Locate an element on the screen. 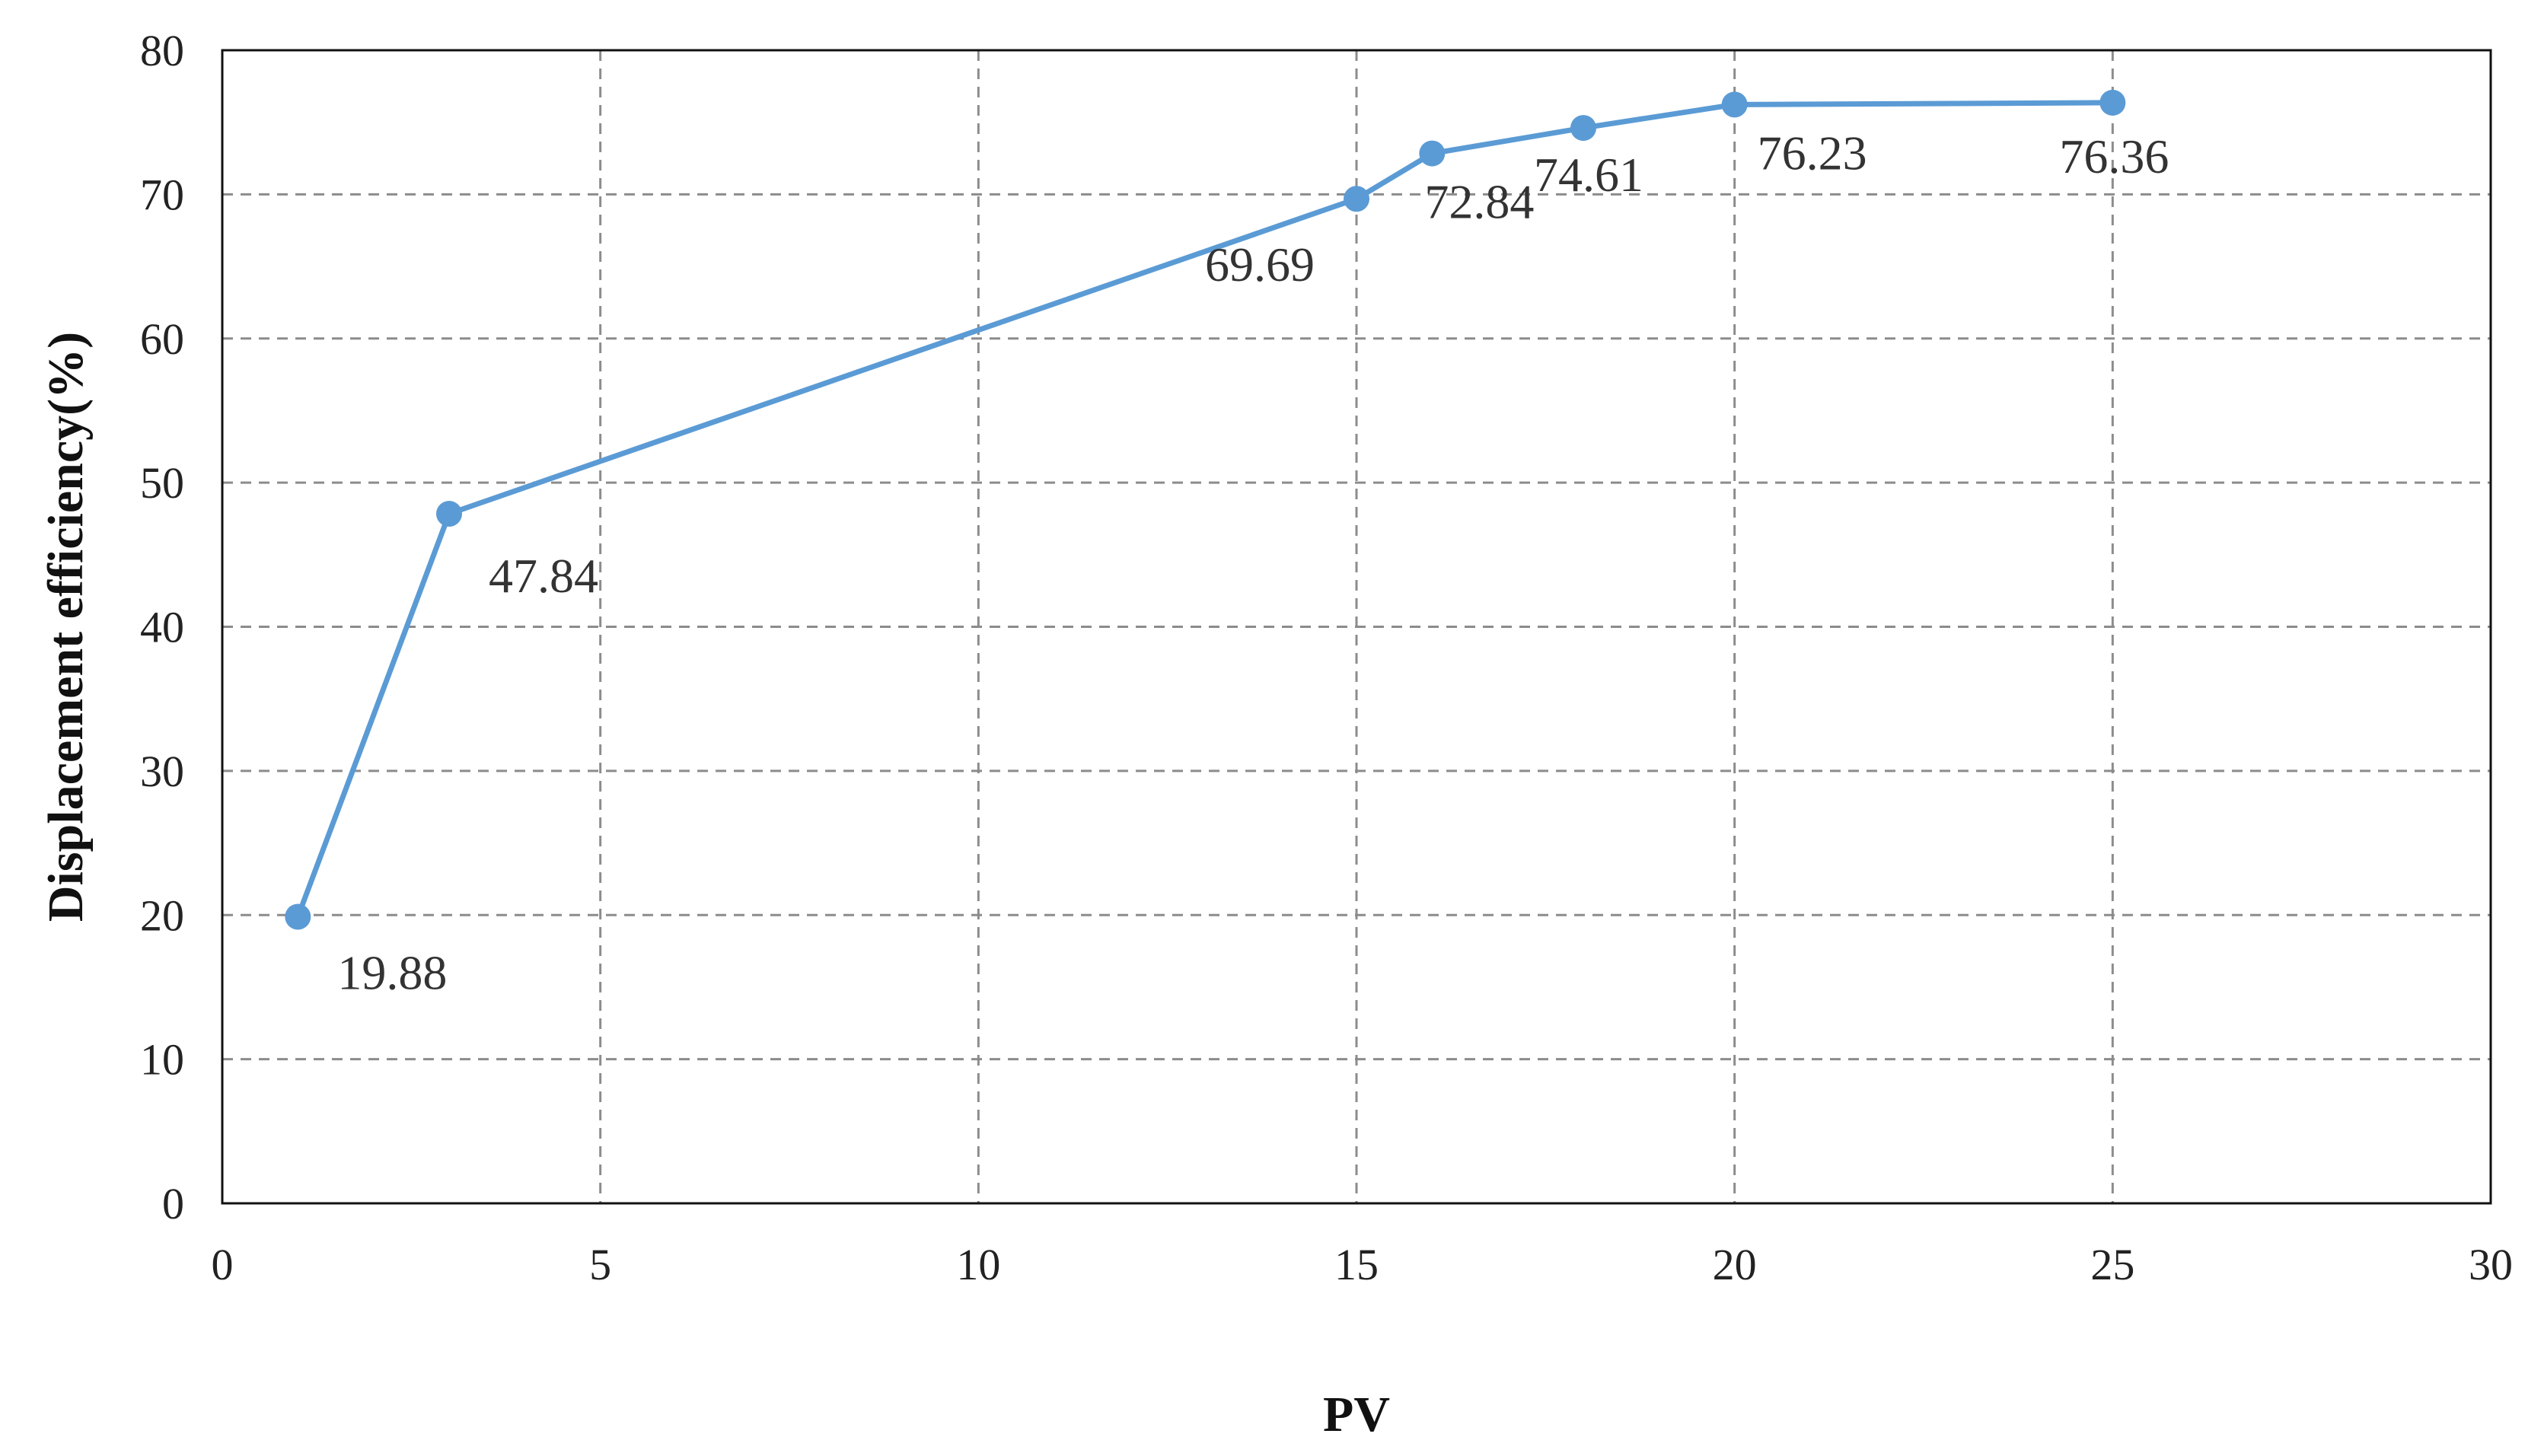  x-tick-label: 15 is located at coordinates (1356, 1264).